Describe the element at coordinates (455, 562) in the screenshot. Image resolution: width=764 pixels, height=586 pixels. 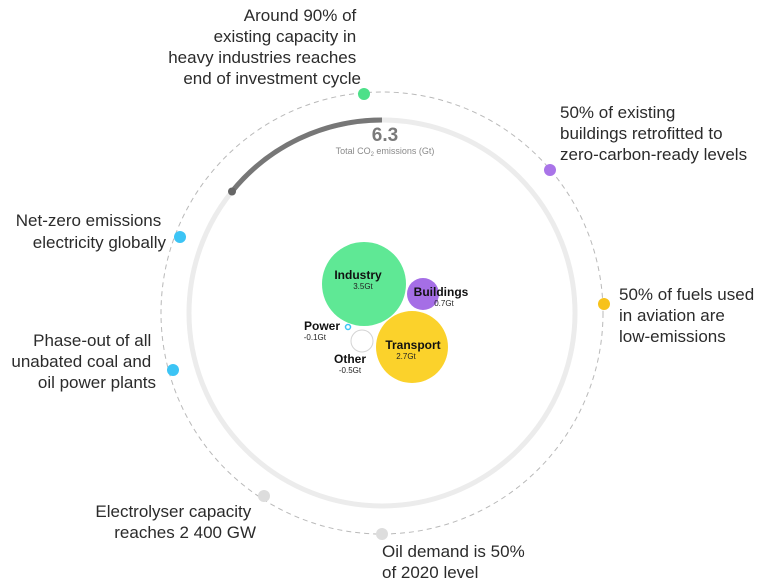
I see `milestone-label-oil-demand: Oil demand is 50% of 2020 level` at that location.